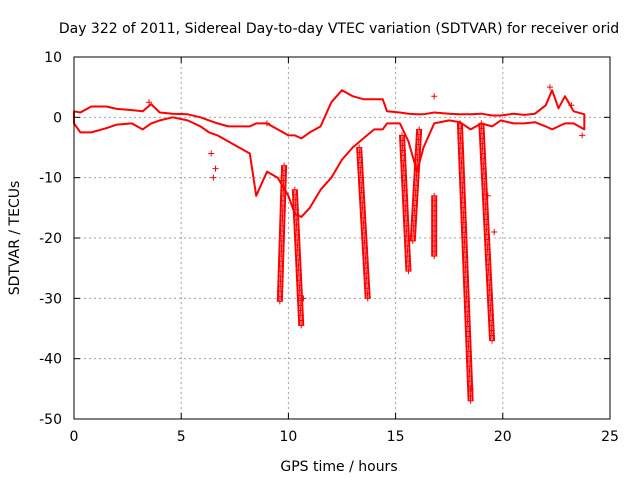 This screenshot has width=640, height=480. I want to click on x-tick-label: 25, so click(610, 437).